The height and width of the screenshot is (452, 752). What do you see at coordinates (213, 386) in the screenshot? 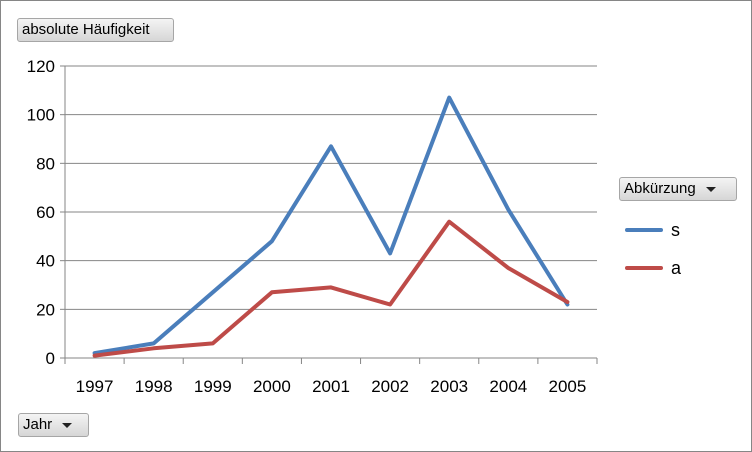
I see `x-tick-label: 1999` at bounding box center [213, 386].